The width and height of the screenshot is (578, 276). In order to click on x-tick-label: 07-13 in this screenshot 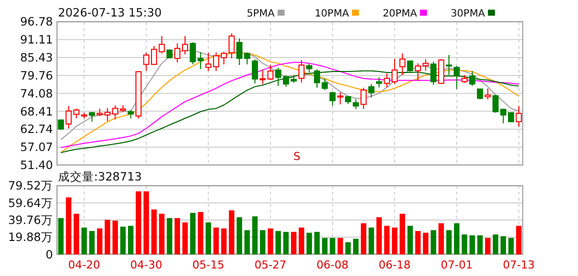, I will do `click(518, 265)`.